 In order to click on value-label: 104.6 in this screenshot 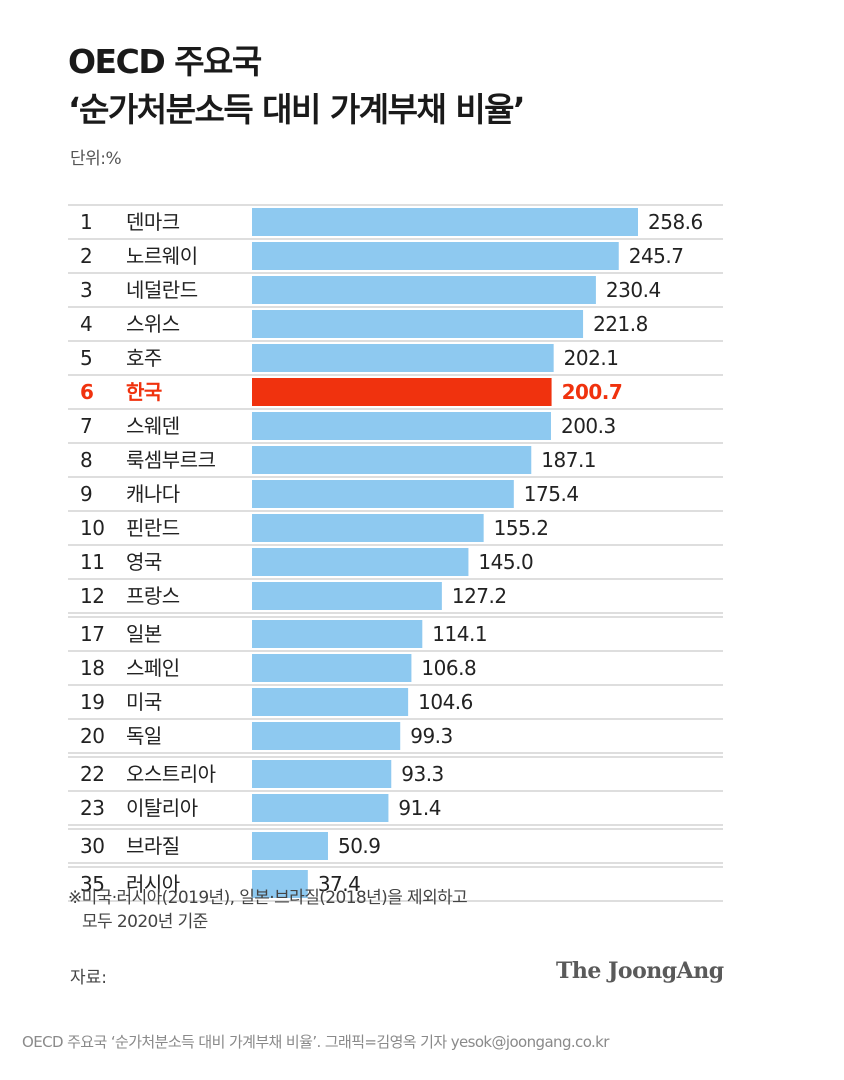, I will do `click(445, 702)`.